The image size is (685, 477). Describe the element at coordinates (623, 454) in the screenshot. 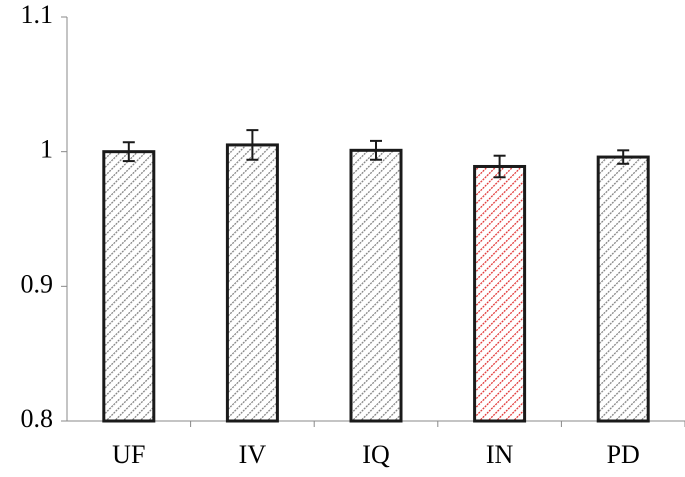

I see `x-tick-label: PD` at that location.